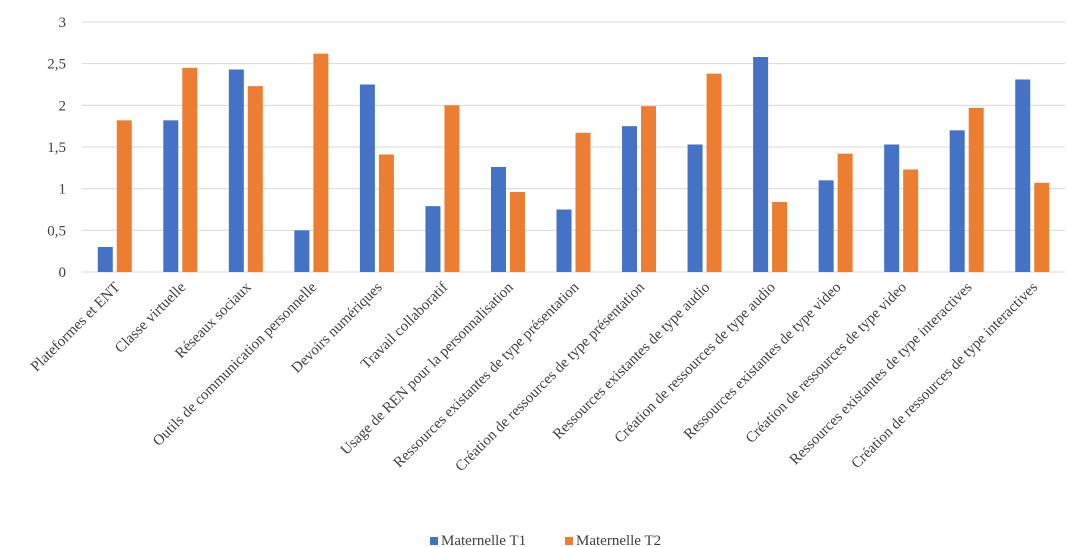 This screenshot has height=547, width=1067. Describe the element at coordinates (63, 106) in the screenshot. I see `y-tick-label: 2` at that location.